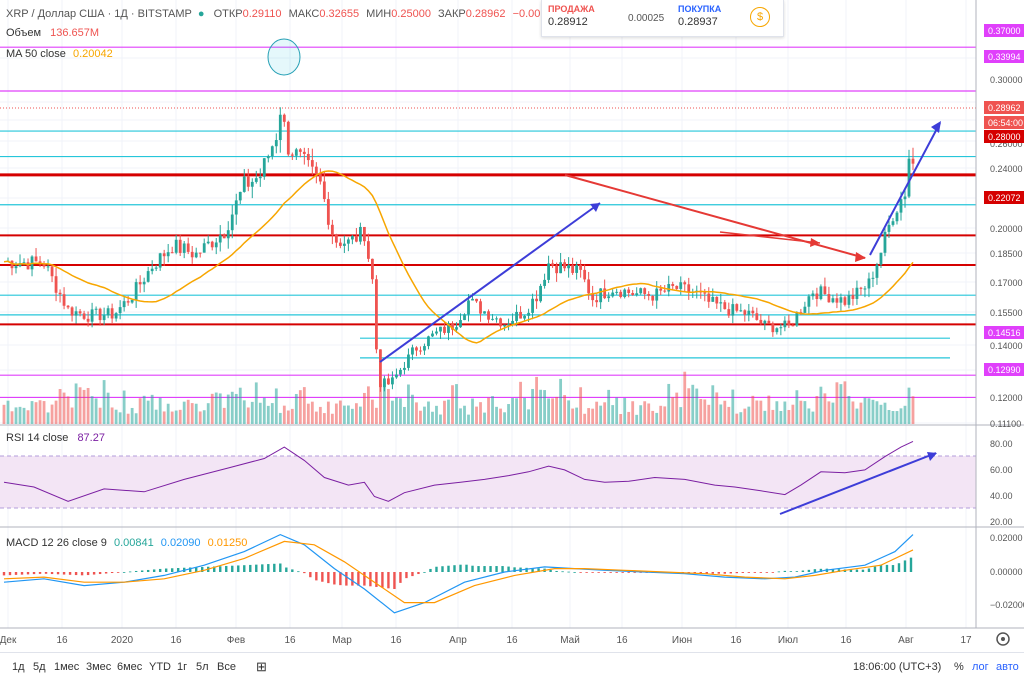 This screenshot has height=681, width=1024. I want to click on settings-icon, so click(1003, 639).